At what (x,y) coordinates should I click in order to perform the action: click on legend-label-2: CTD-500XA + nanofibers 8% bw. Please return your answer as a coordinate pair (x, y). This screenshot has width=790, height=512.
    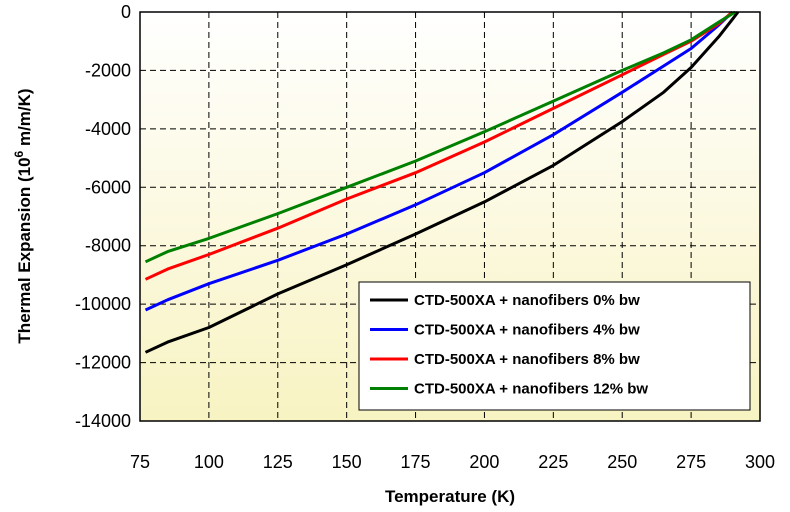
    Looking at the image, I should click on (527, 359).